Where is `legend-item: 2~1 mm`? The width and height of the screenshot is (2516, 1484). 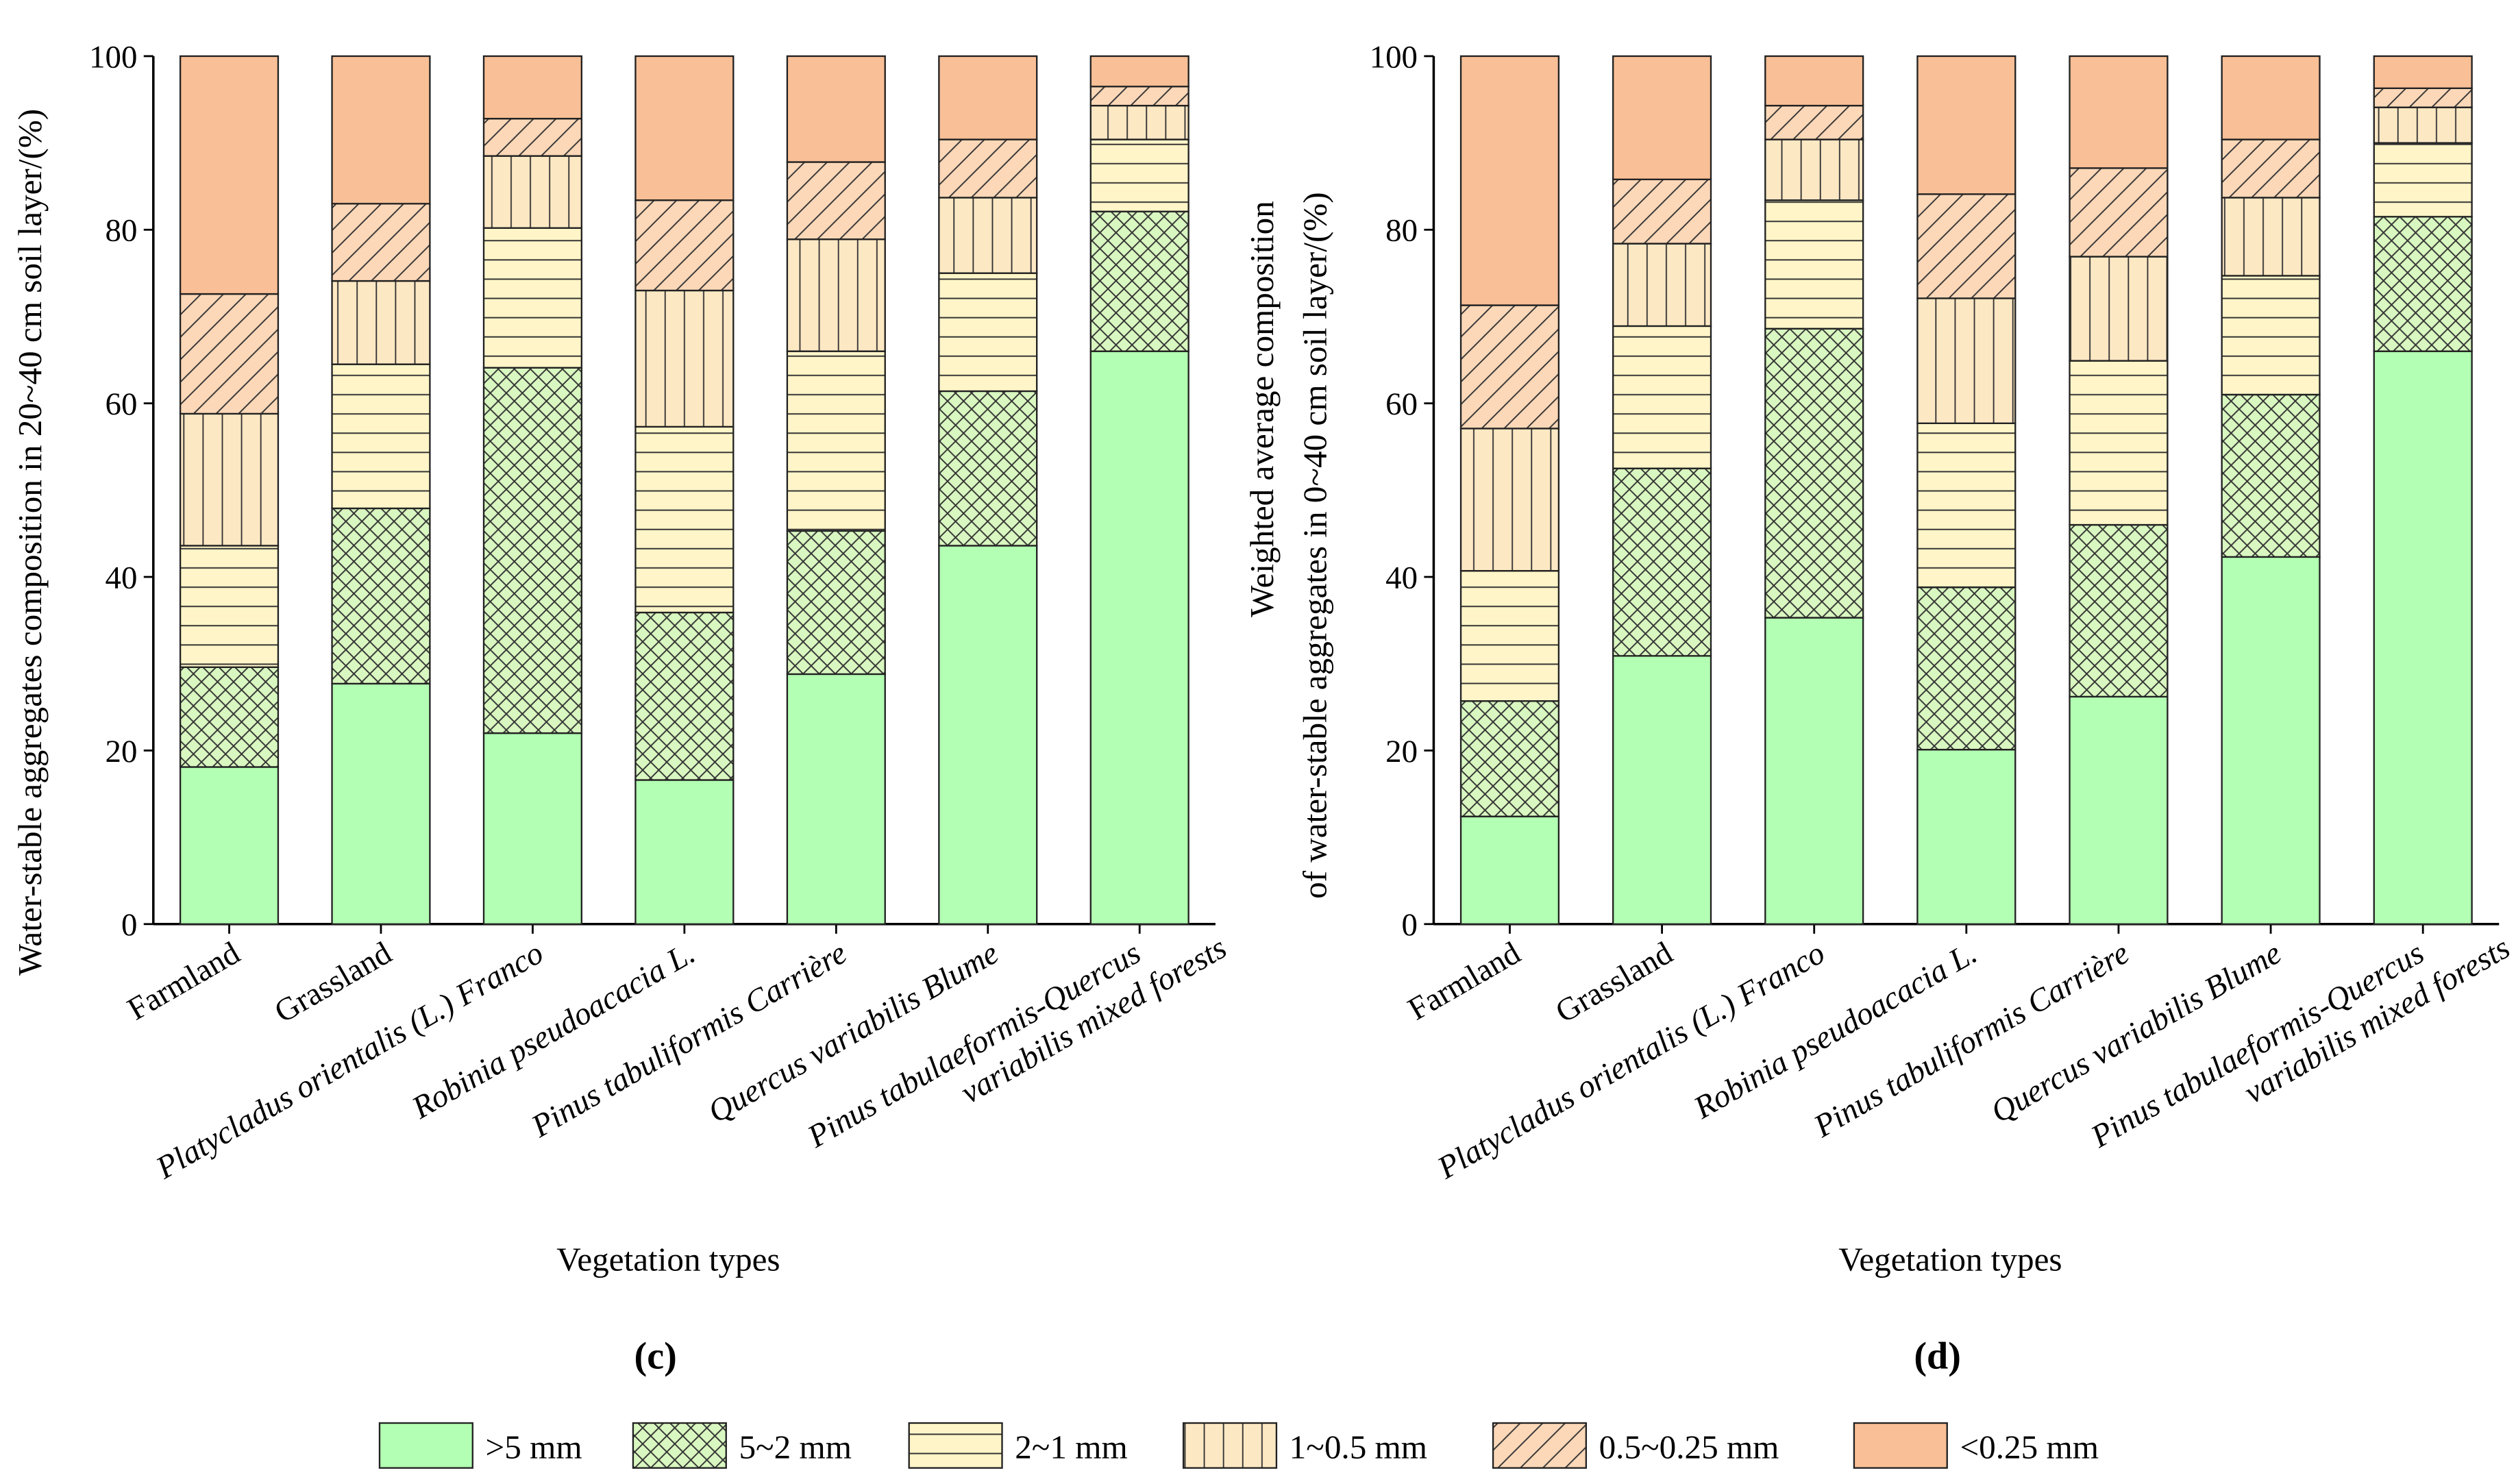
legend-item: 2~1 mm is located at coordinates (1018, 1445).